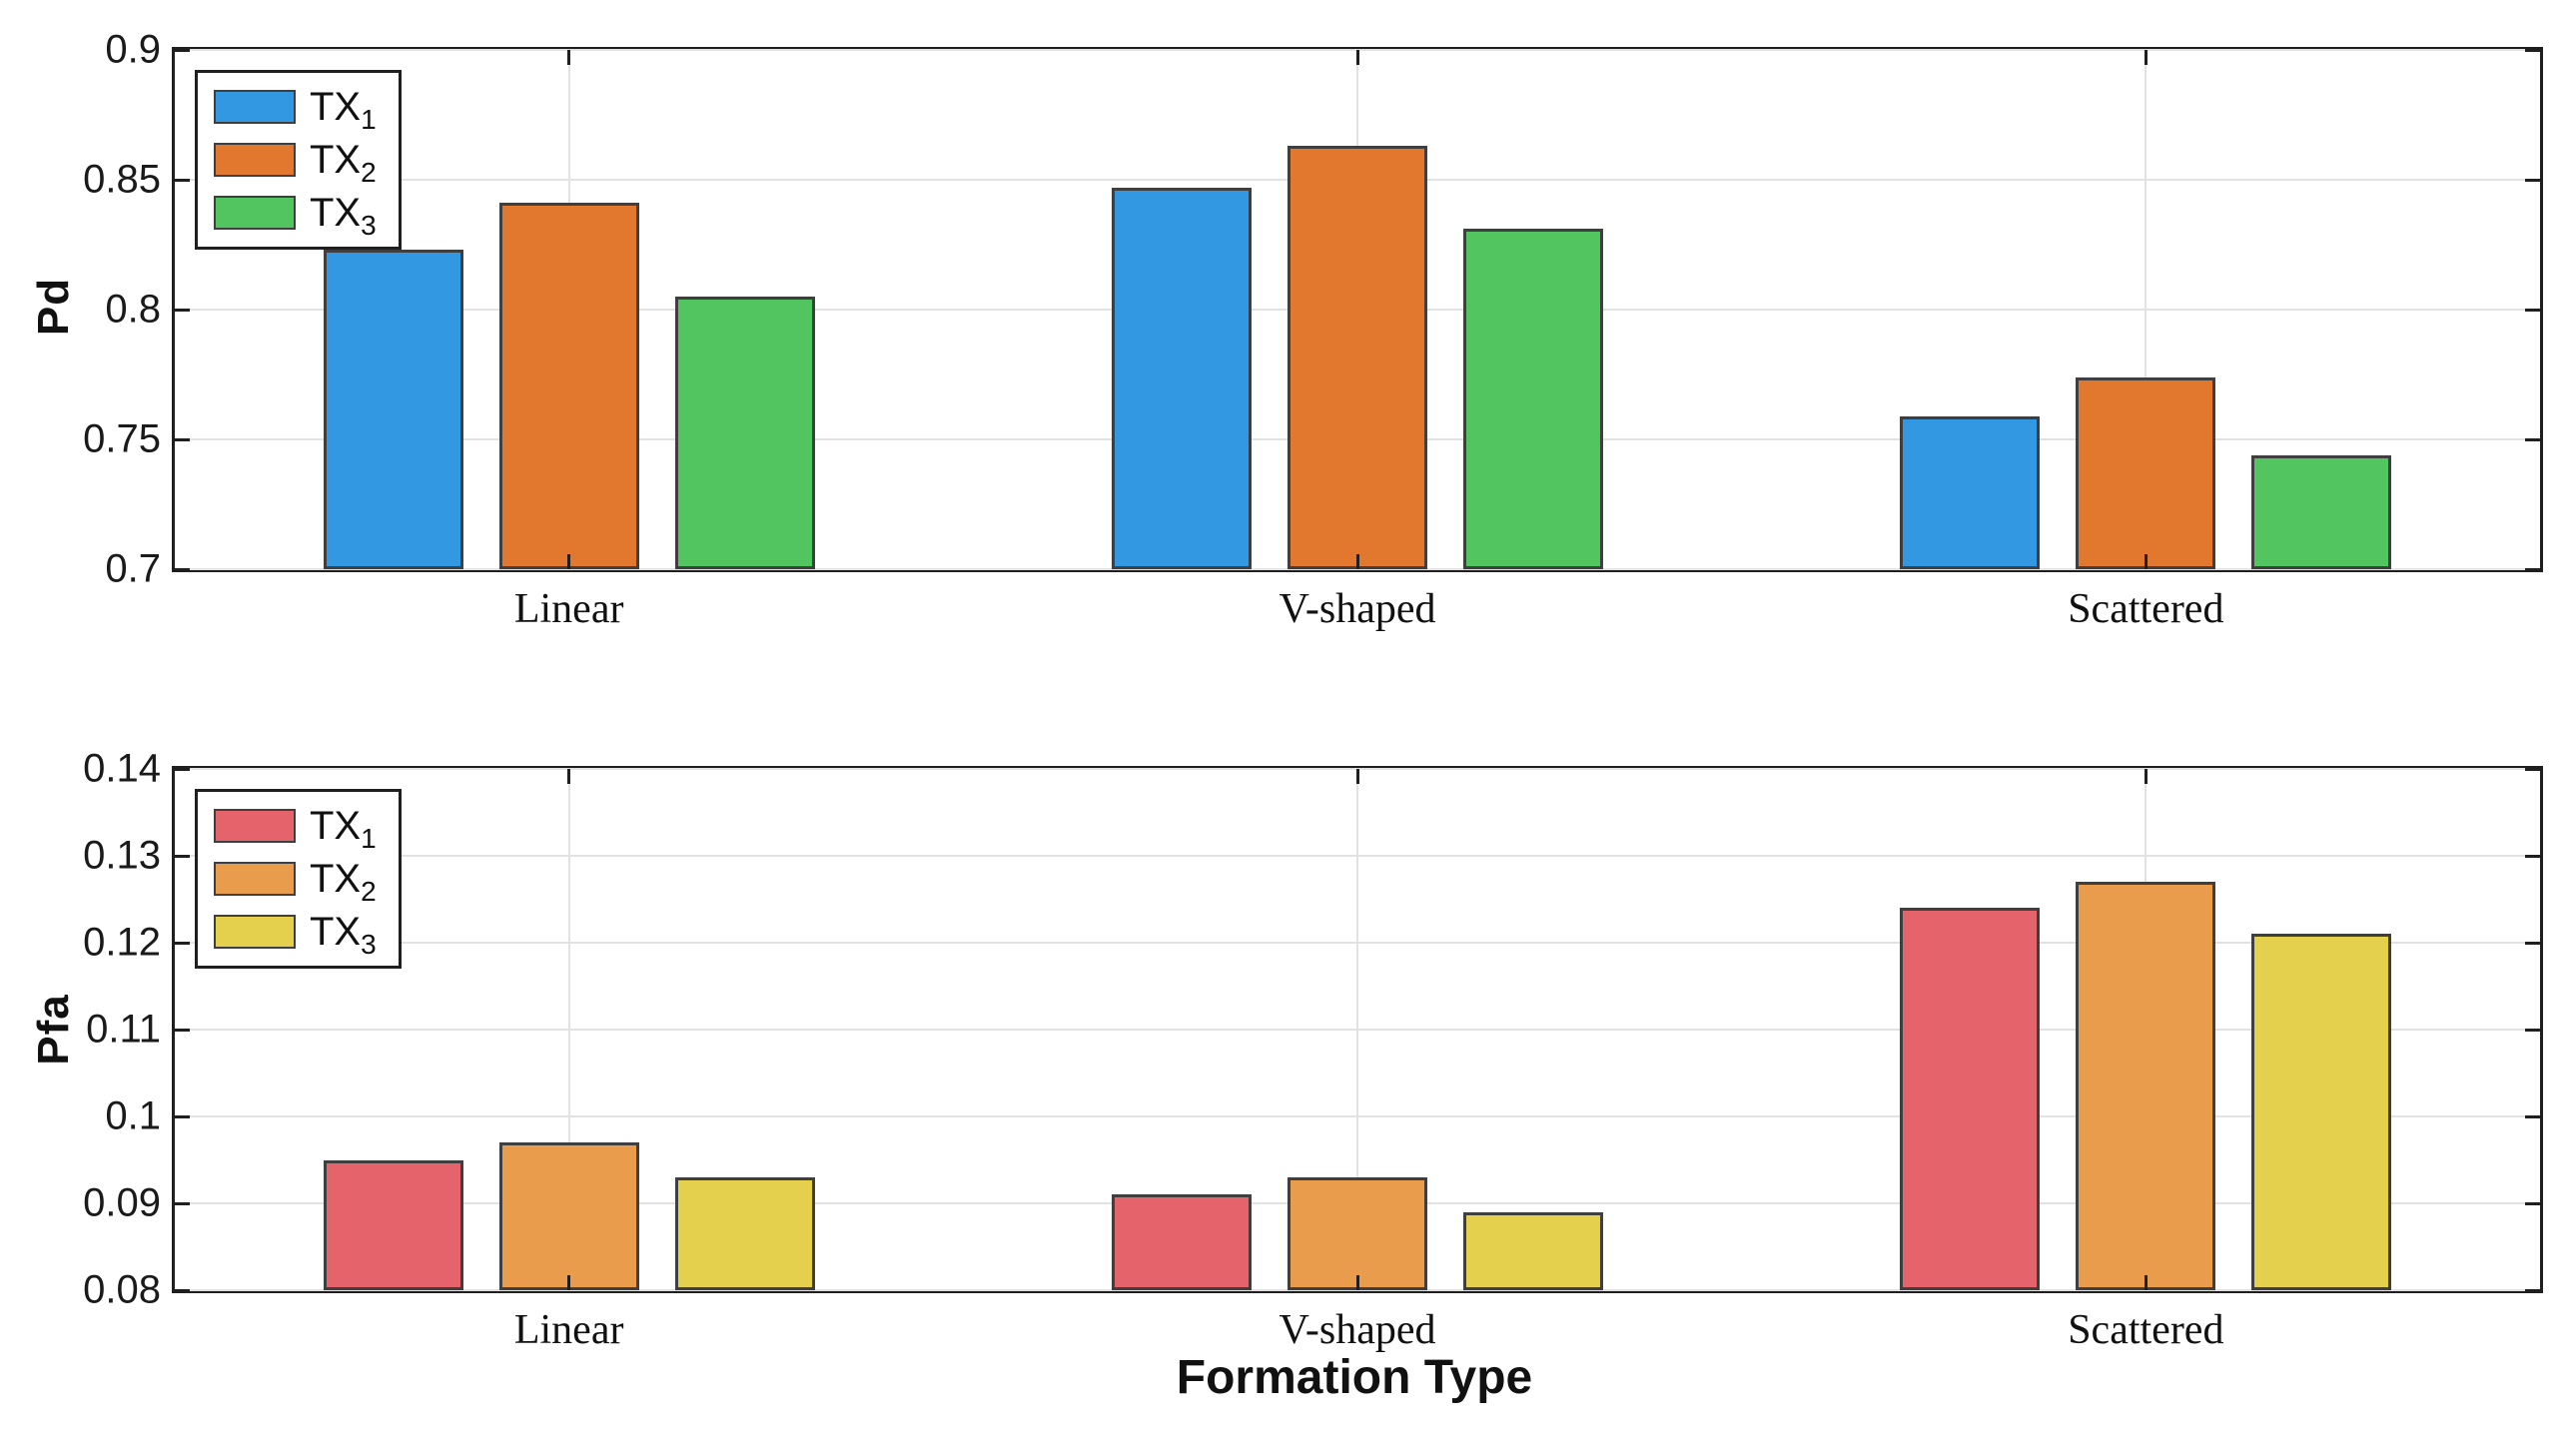 Image resolution: width=2576 pixels, height=1434 pixels. I want to click on y-tick-label: 0.11, so click(124, 1029).